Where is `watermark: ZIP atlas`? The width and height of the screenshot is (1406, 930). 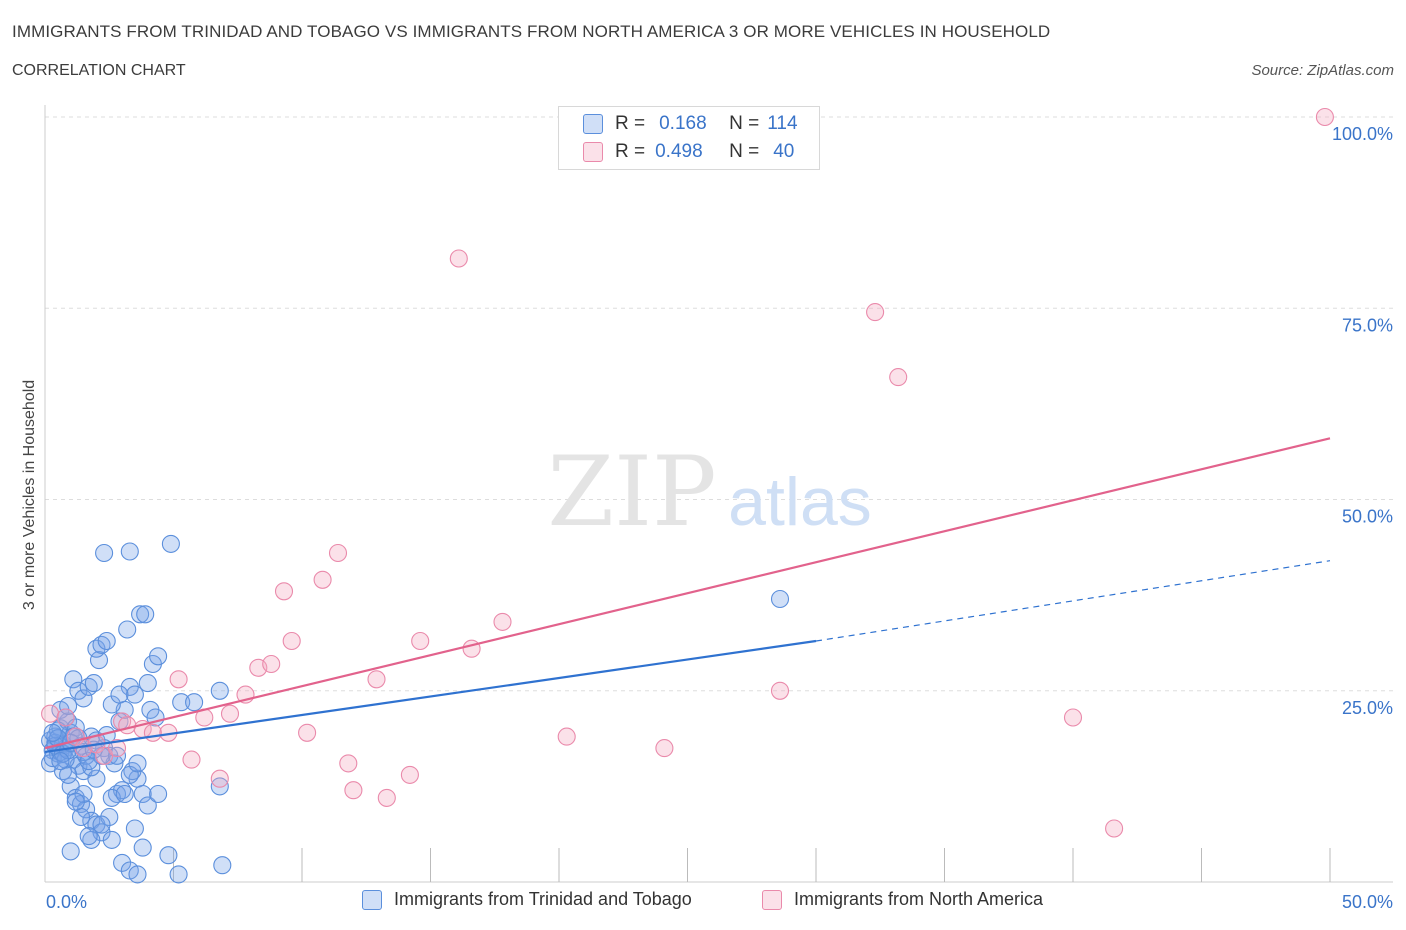 watermark: ZIP atlas is located at coordinates (709, 492).